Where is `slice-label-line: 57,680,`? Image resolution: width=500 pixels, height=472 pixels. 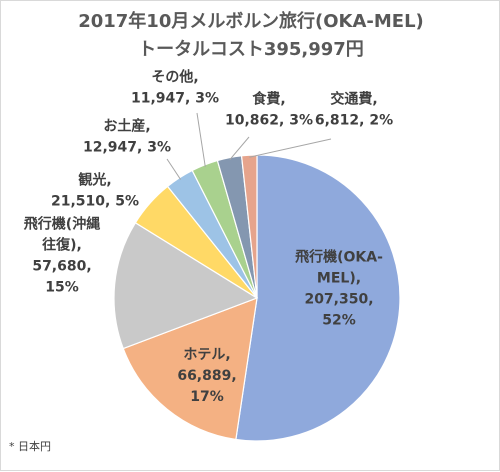 slice-label-line: 57,680, is located at coordinates (61, 267).